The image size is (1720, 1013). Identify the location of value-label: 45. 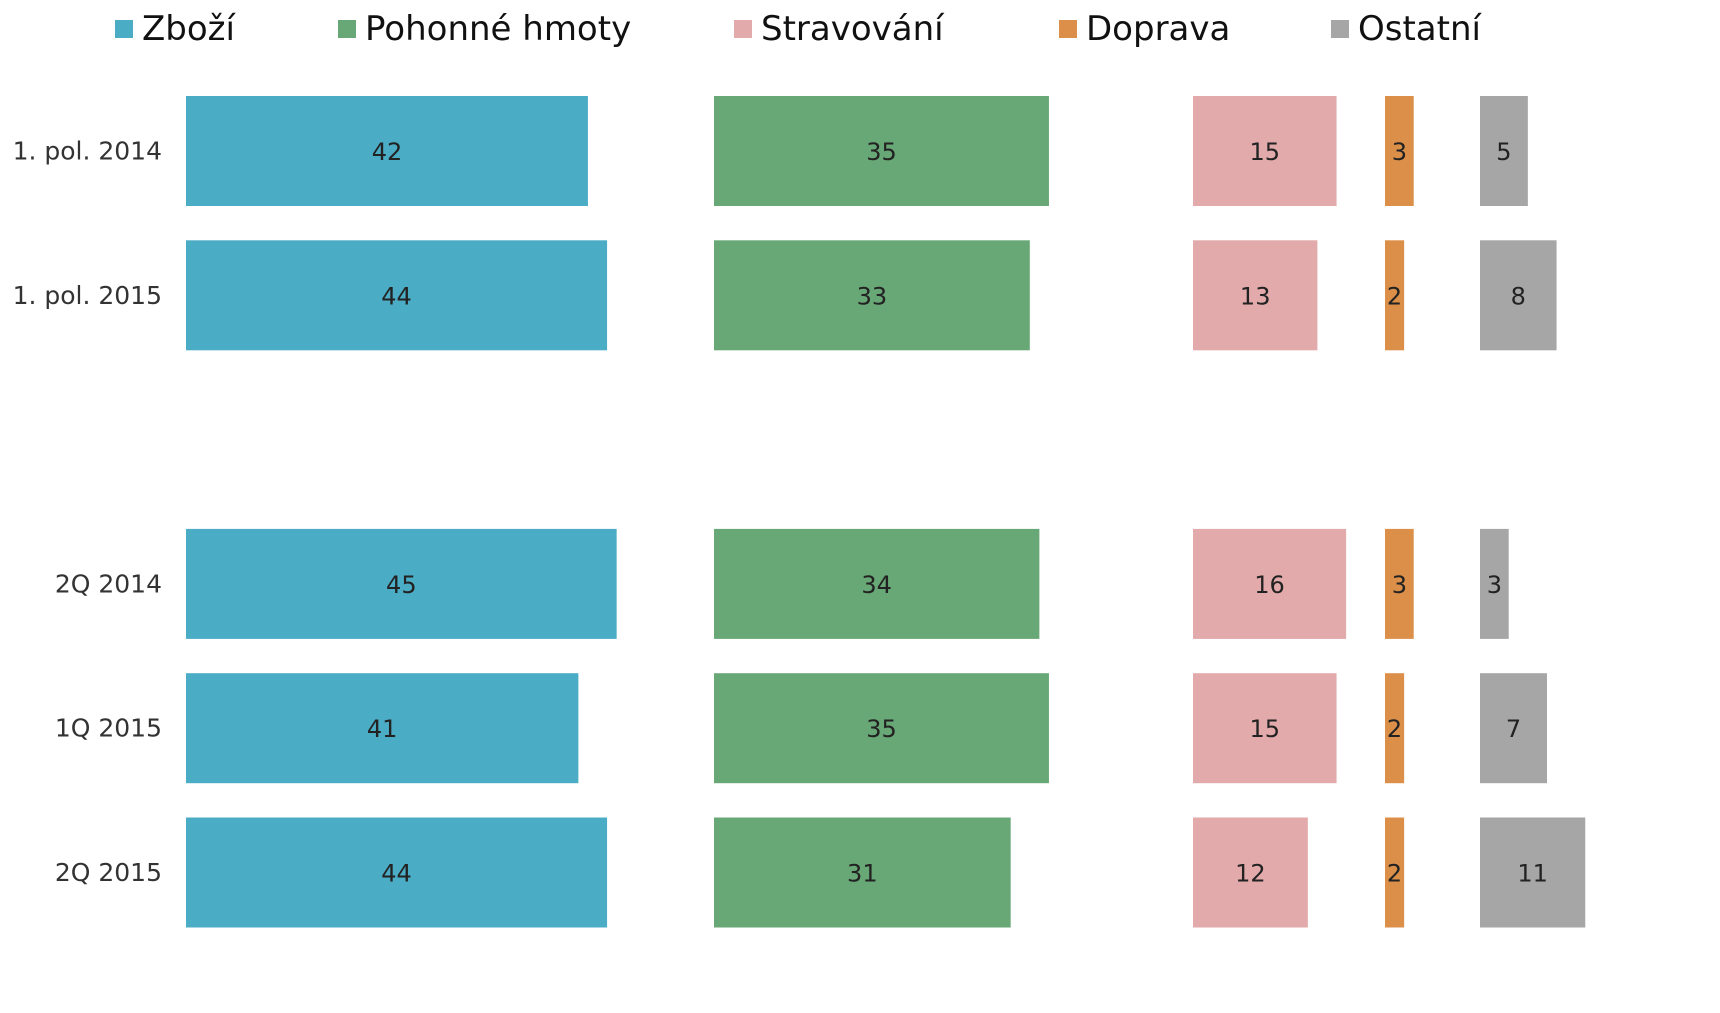
(401, 585).